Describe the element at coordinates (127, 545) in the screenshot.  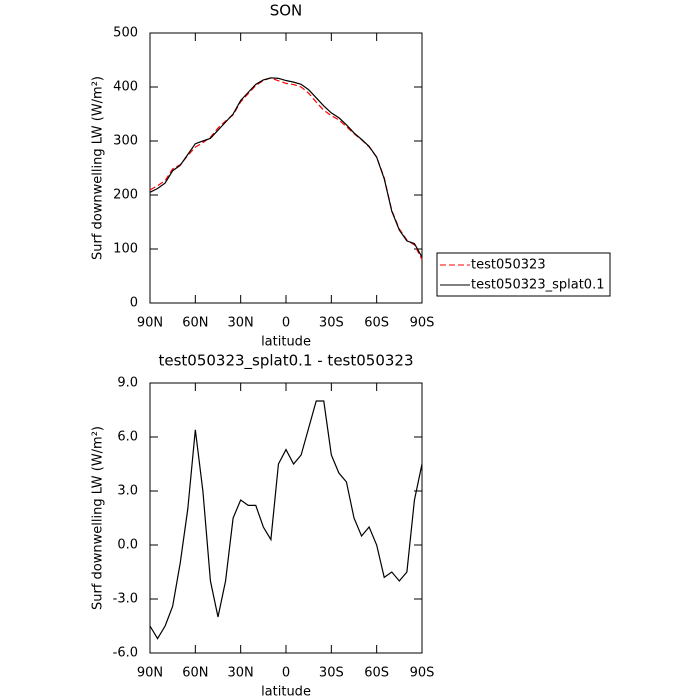
I see `y-tick-label: 0.0` at that location.